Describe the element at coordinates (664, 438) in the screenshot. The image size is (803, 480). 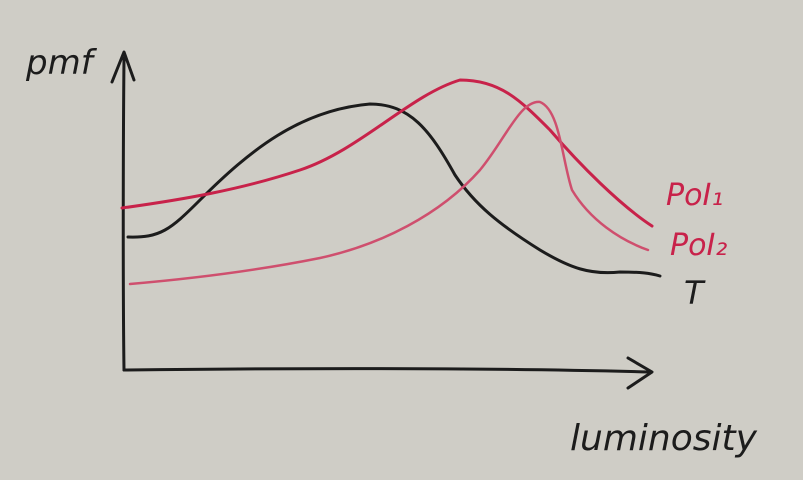
I see `x-axis-label: luminosity` at that location.